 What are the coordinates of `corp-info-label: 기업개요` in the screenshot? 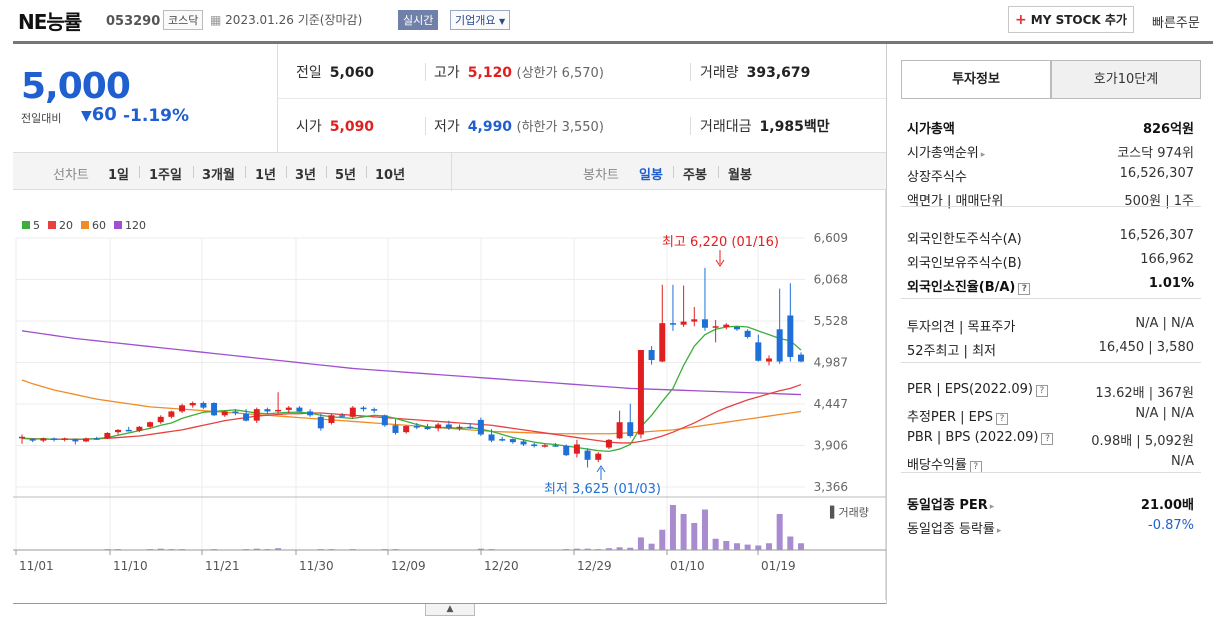 It's located at (475, 20).